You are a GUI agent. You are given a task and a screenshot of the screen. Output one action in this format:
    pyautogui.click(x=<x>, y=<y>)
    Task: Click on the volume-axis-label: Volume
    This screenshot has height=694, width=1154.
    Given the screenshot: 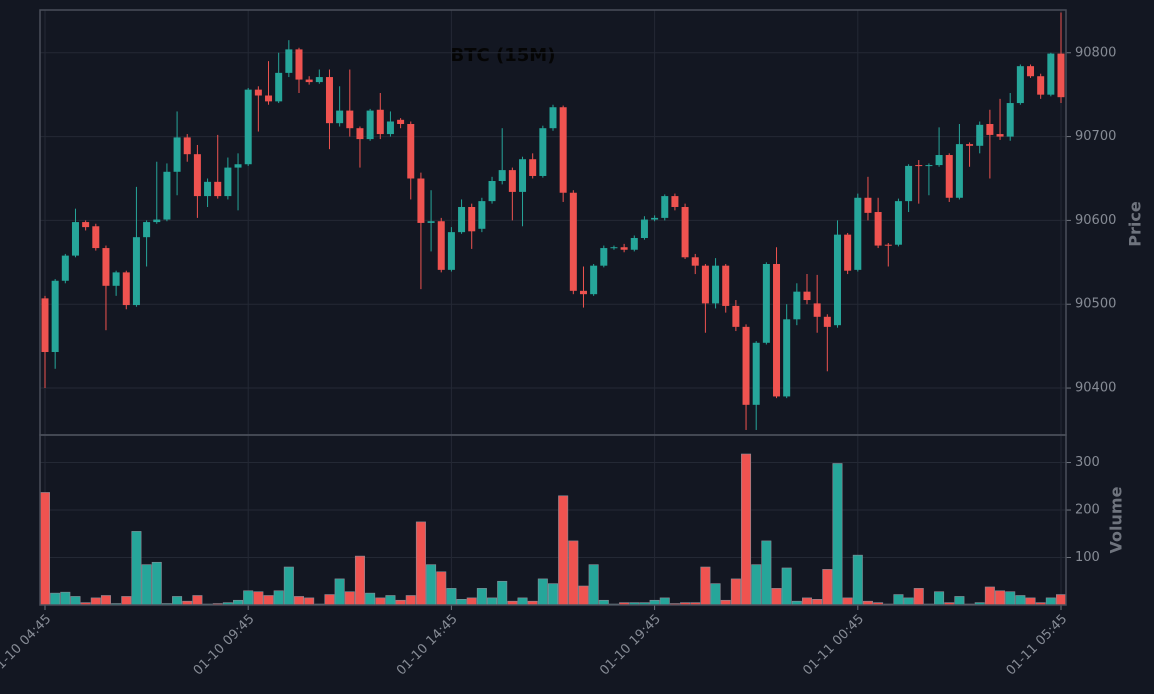 What is the action you would take?
    pyautogui.click(x=1116, y=519)
    